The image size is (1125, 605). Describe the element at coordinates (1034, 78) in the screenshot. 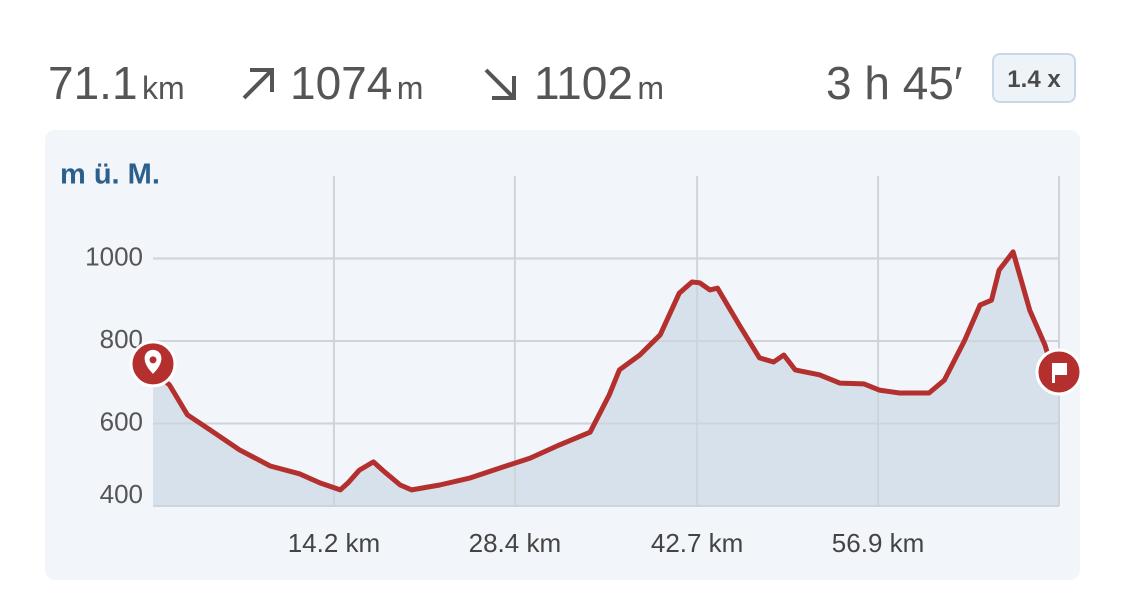

I see `speed-factor: 1.4 x` at that location.